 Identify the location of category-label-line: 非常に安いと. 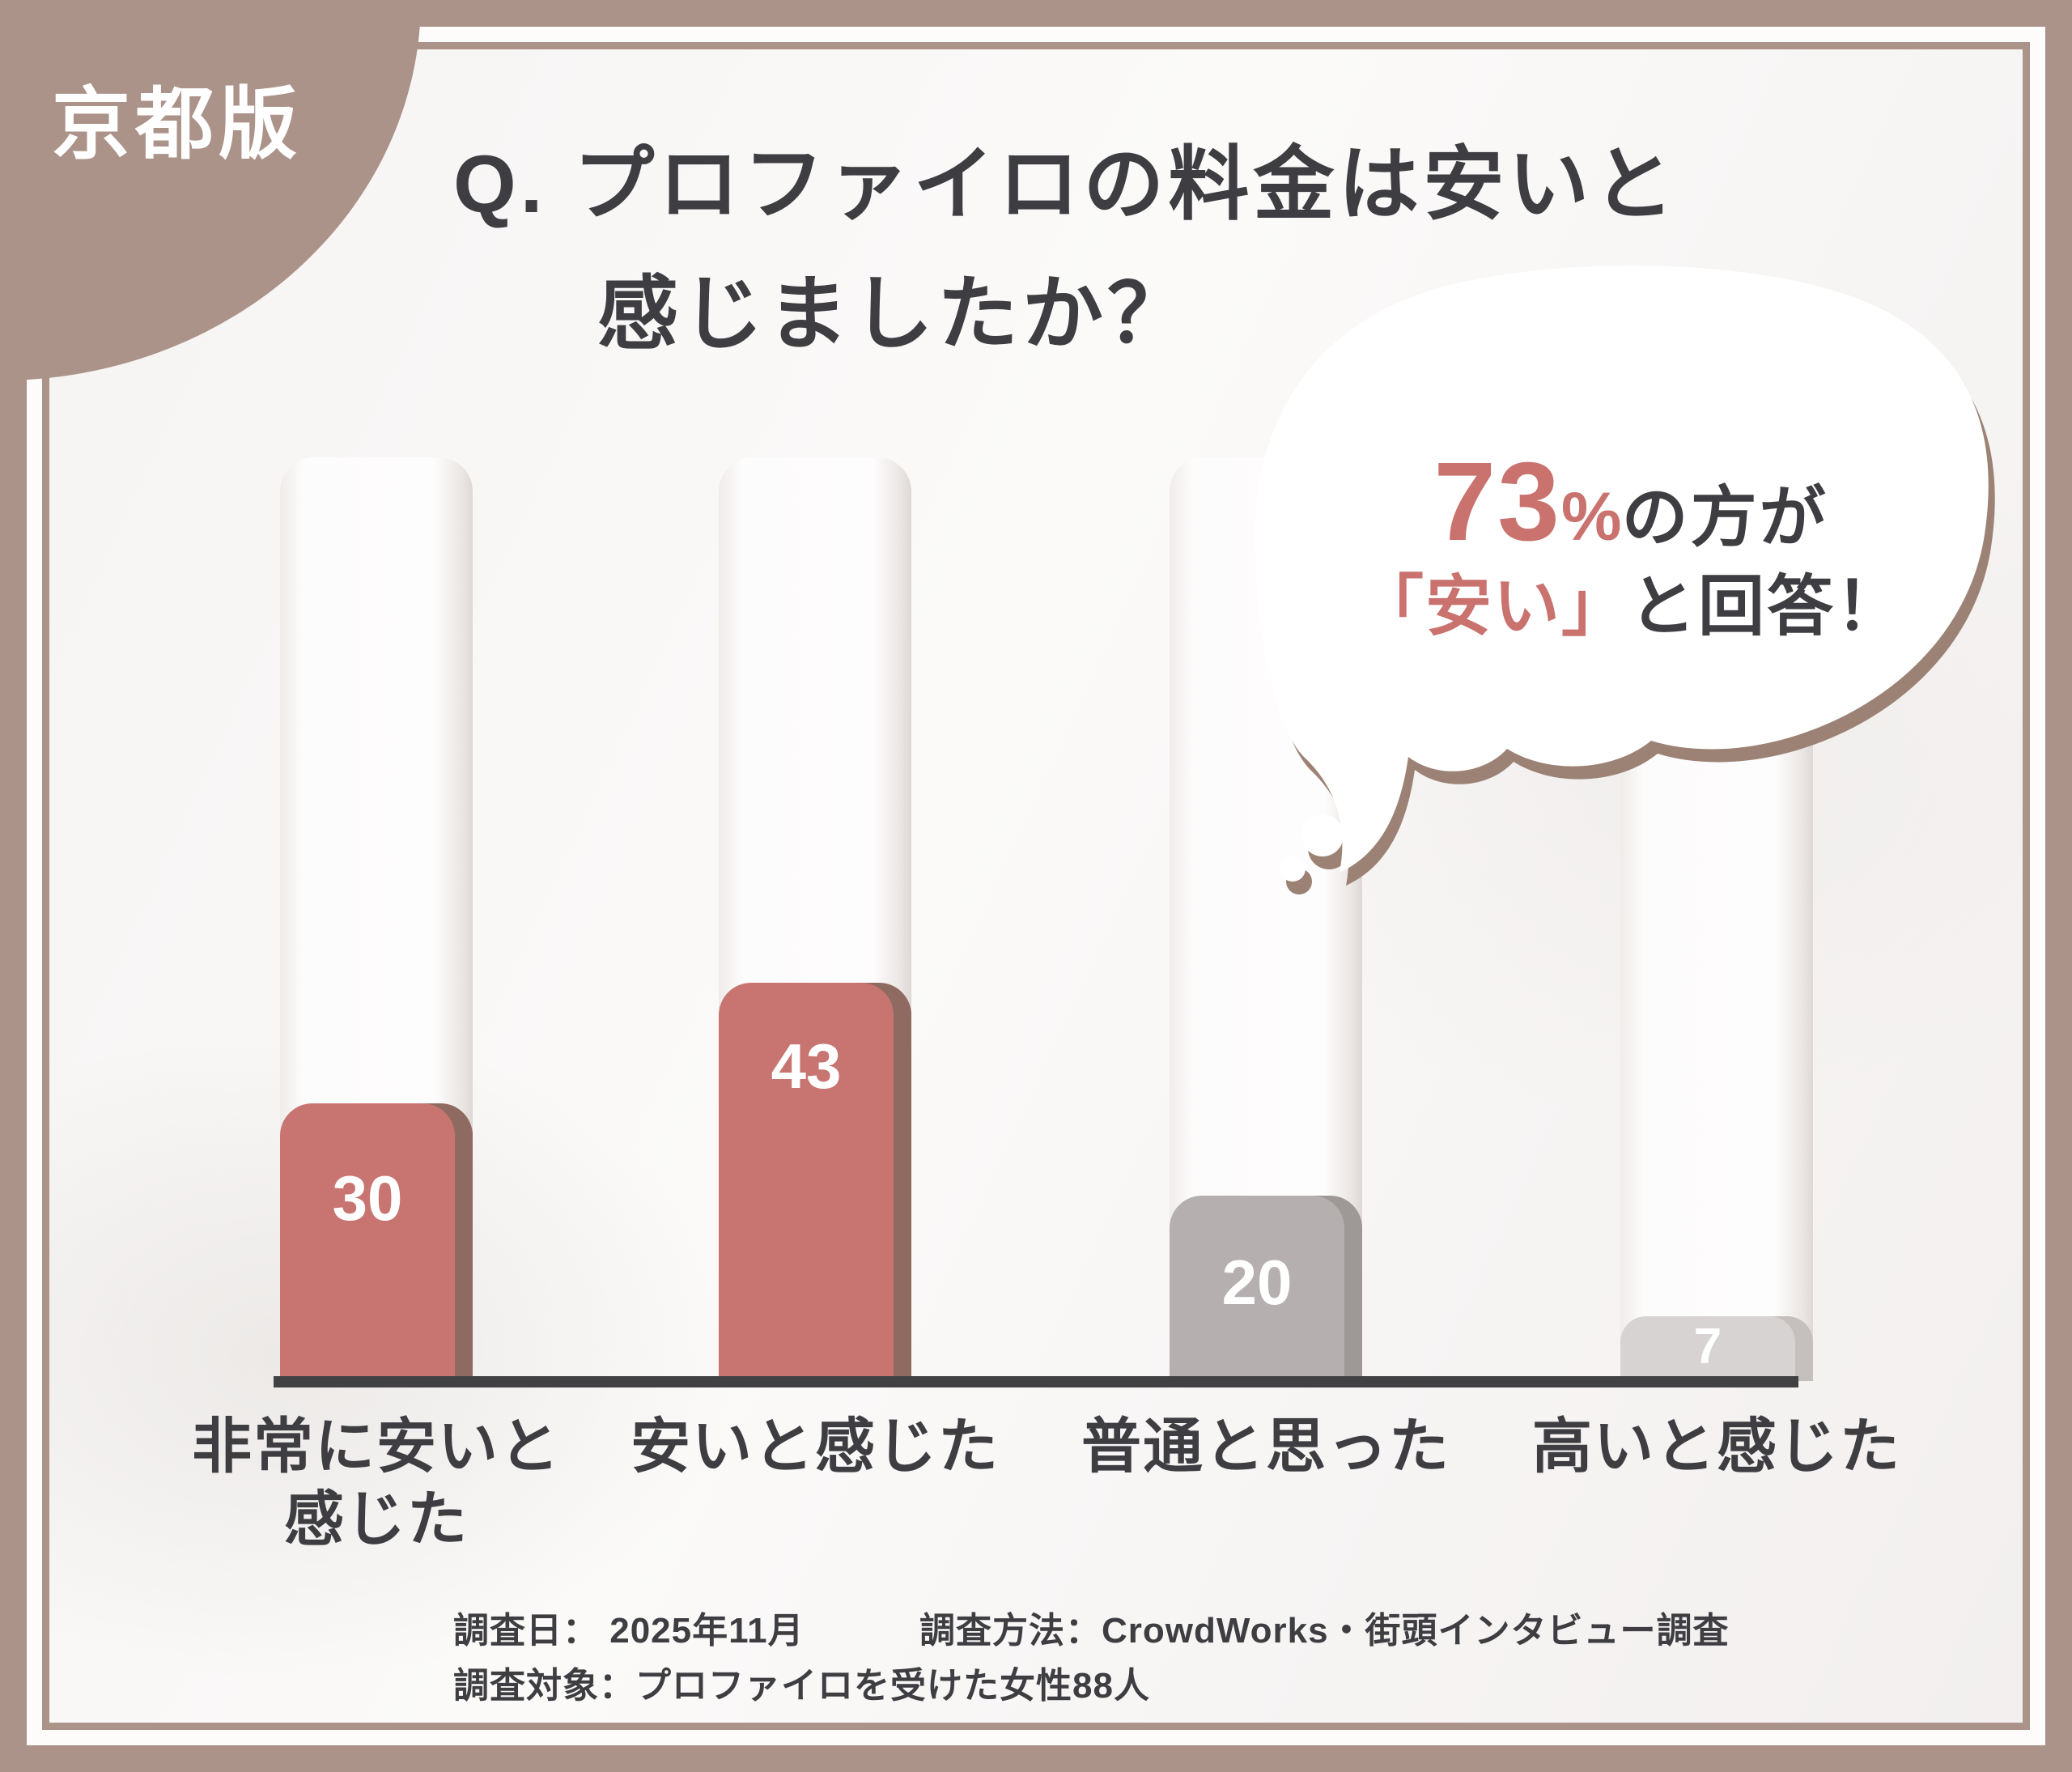
(376, 1447).